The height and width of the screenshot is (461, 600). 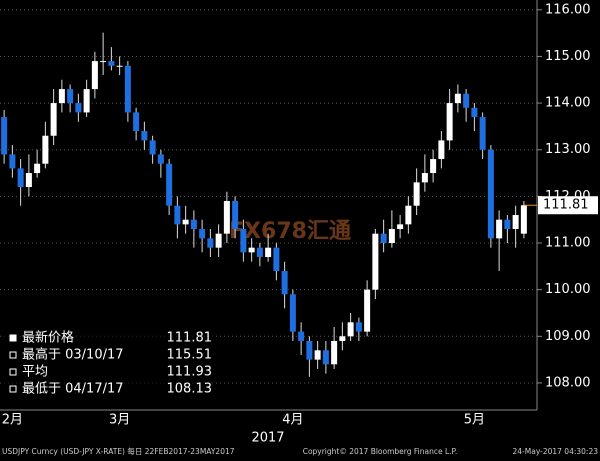 What do you see at coordinates (568, 289) in the screenshot?
I see `y-tick-label: 110.00` at bounding box center [568, 289].